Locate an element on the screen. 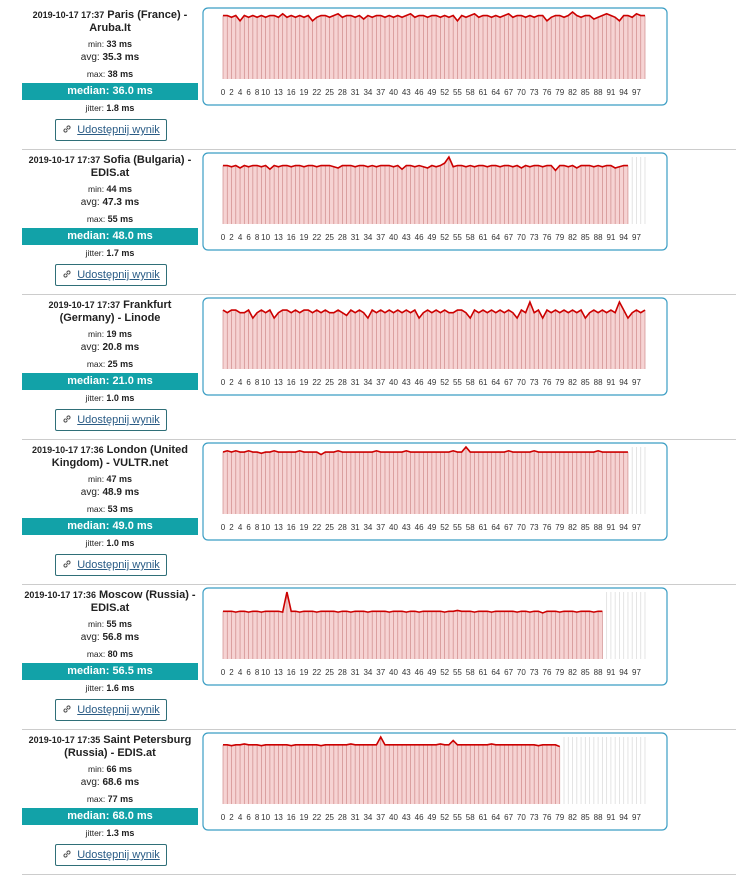 The image size is (743, 876). min: min: 44 ms is located at coordinates (110, 189).